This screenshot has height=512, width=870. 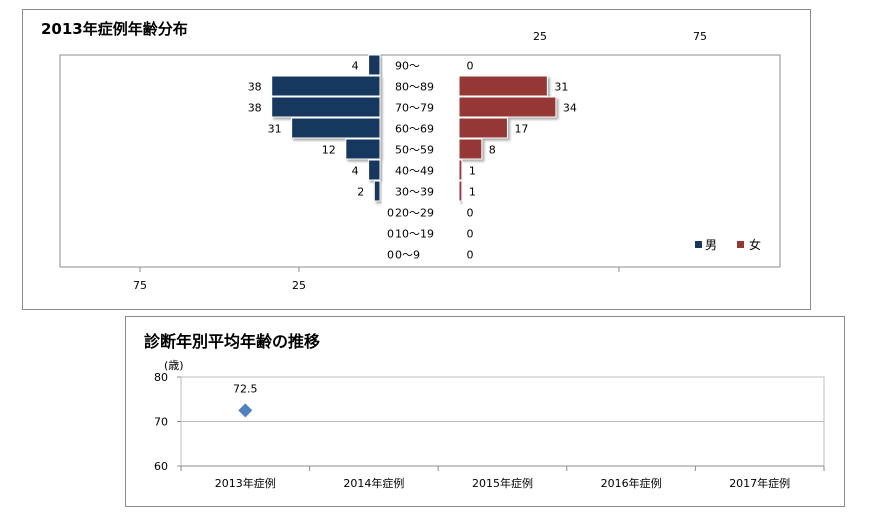 I want to click on y-tick-label: 60, so click(x=161, y=466).